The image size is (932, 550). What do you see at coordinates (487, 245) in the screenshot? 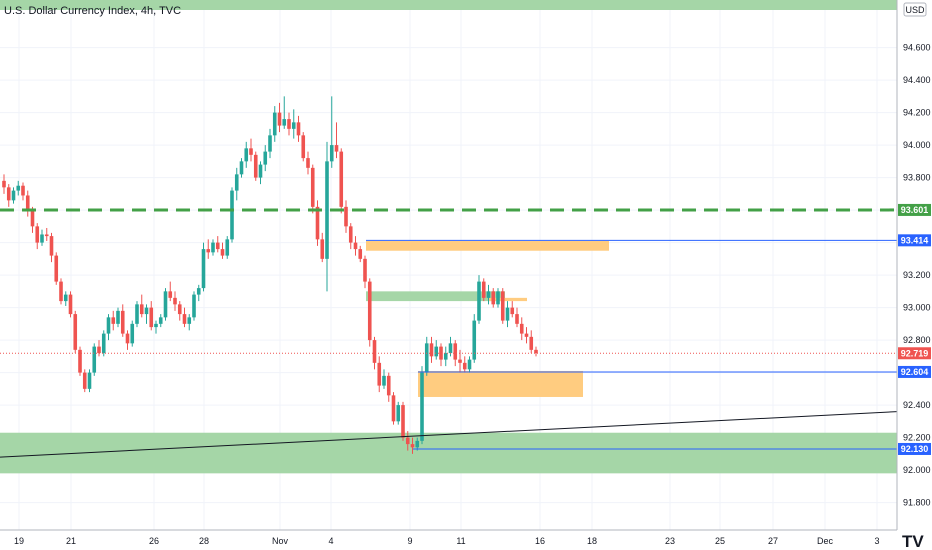
I see `supply-zone-orange` at bounding box center [487, 245].